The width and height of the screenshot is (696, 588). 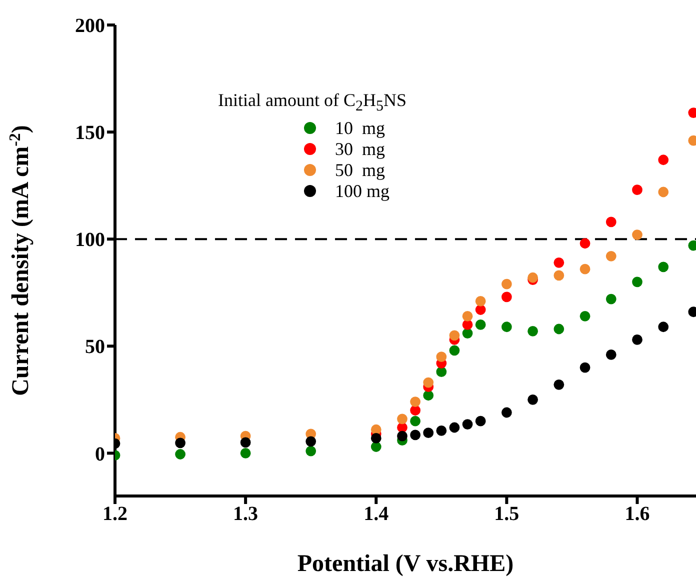 I want to click on x-tick-label: 1.3, so click(x=245, y=514).